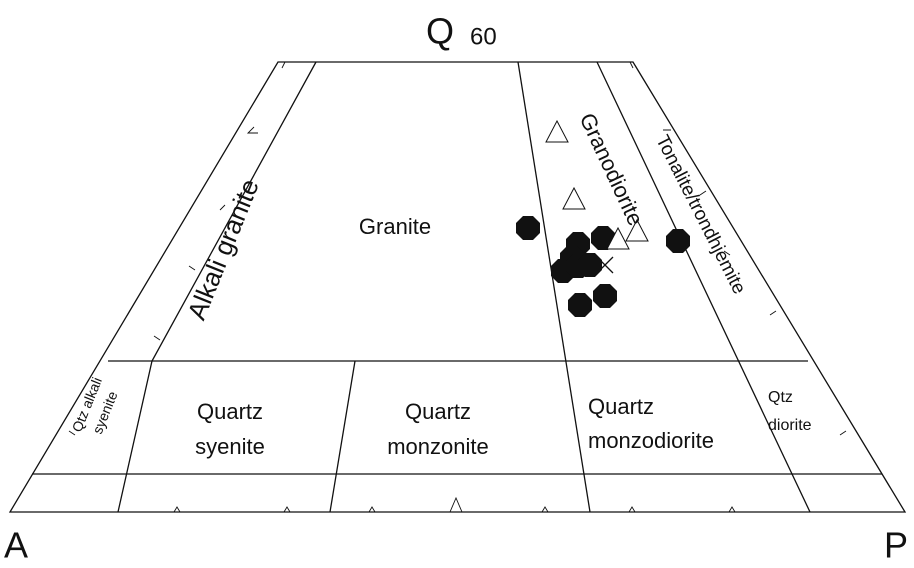  I want to click on field-label: Tonalite/trondhjemite, so click(700, 215).